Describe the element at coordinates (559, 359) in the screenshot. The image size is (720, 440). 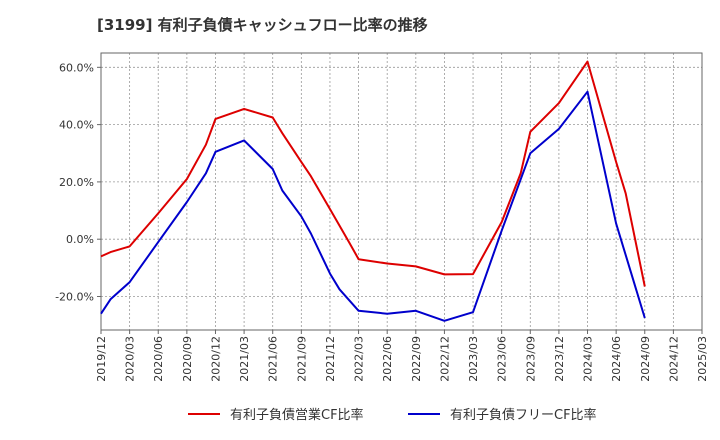
I see `x-tick-label: 2023/12` at that location.